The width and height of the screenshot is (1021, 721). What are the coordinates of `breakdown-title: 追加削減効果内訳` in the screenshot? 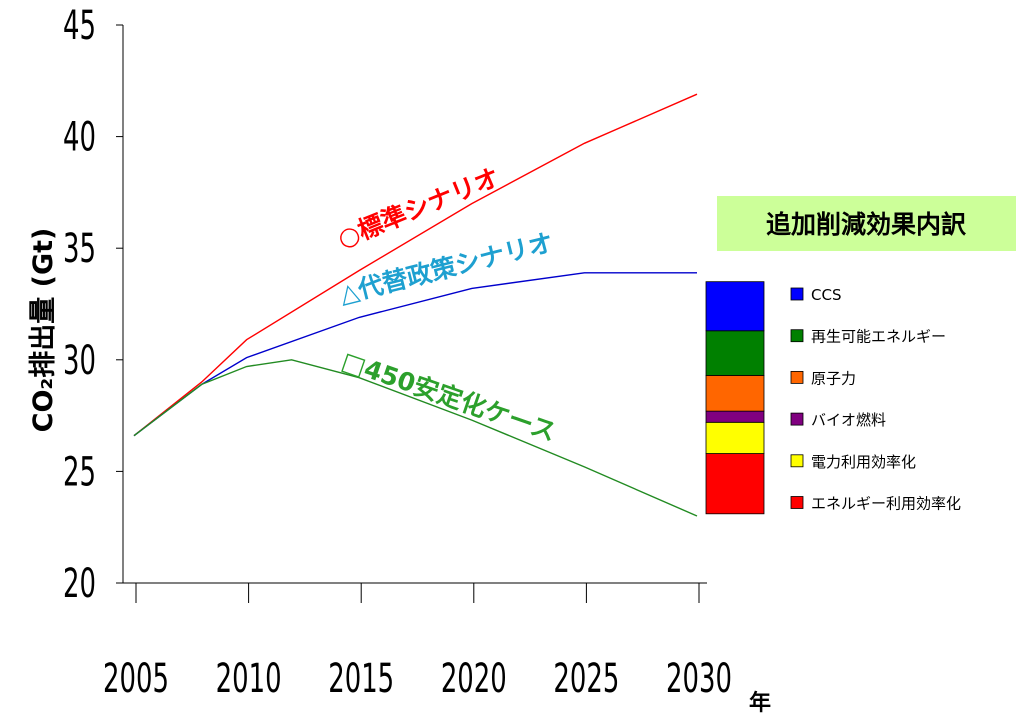 It's located at (866, 224).